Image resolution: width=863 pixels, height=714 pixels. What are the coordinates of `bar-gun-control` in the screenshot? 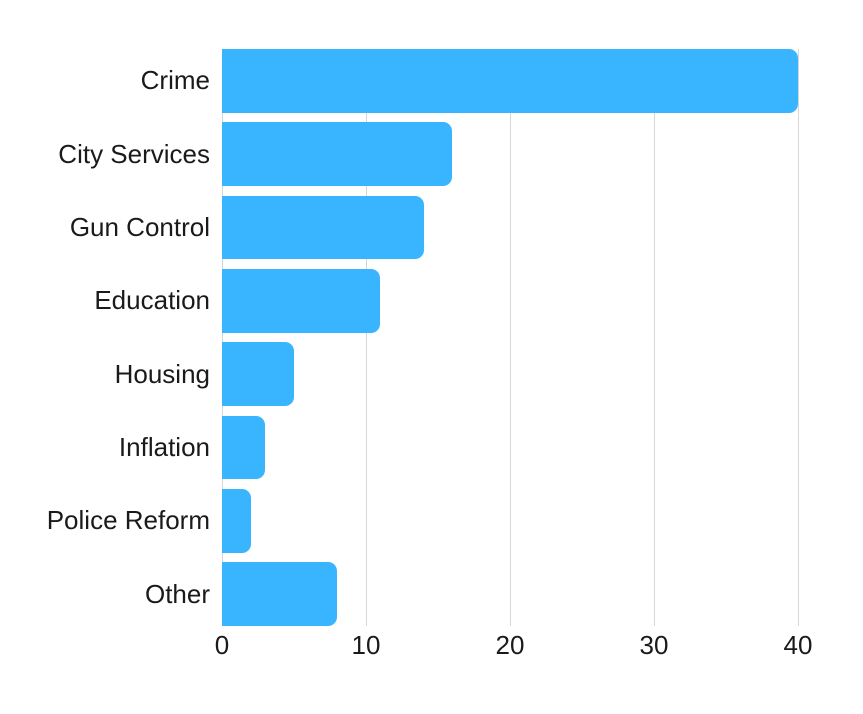 It's located at (323, 227).